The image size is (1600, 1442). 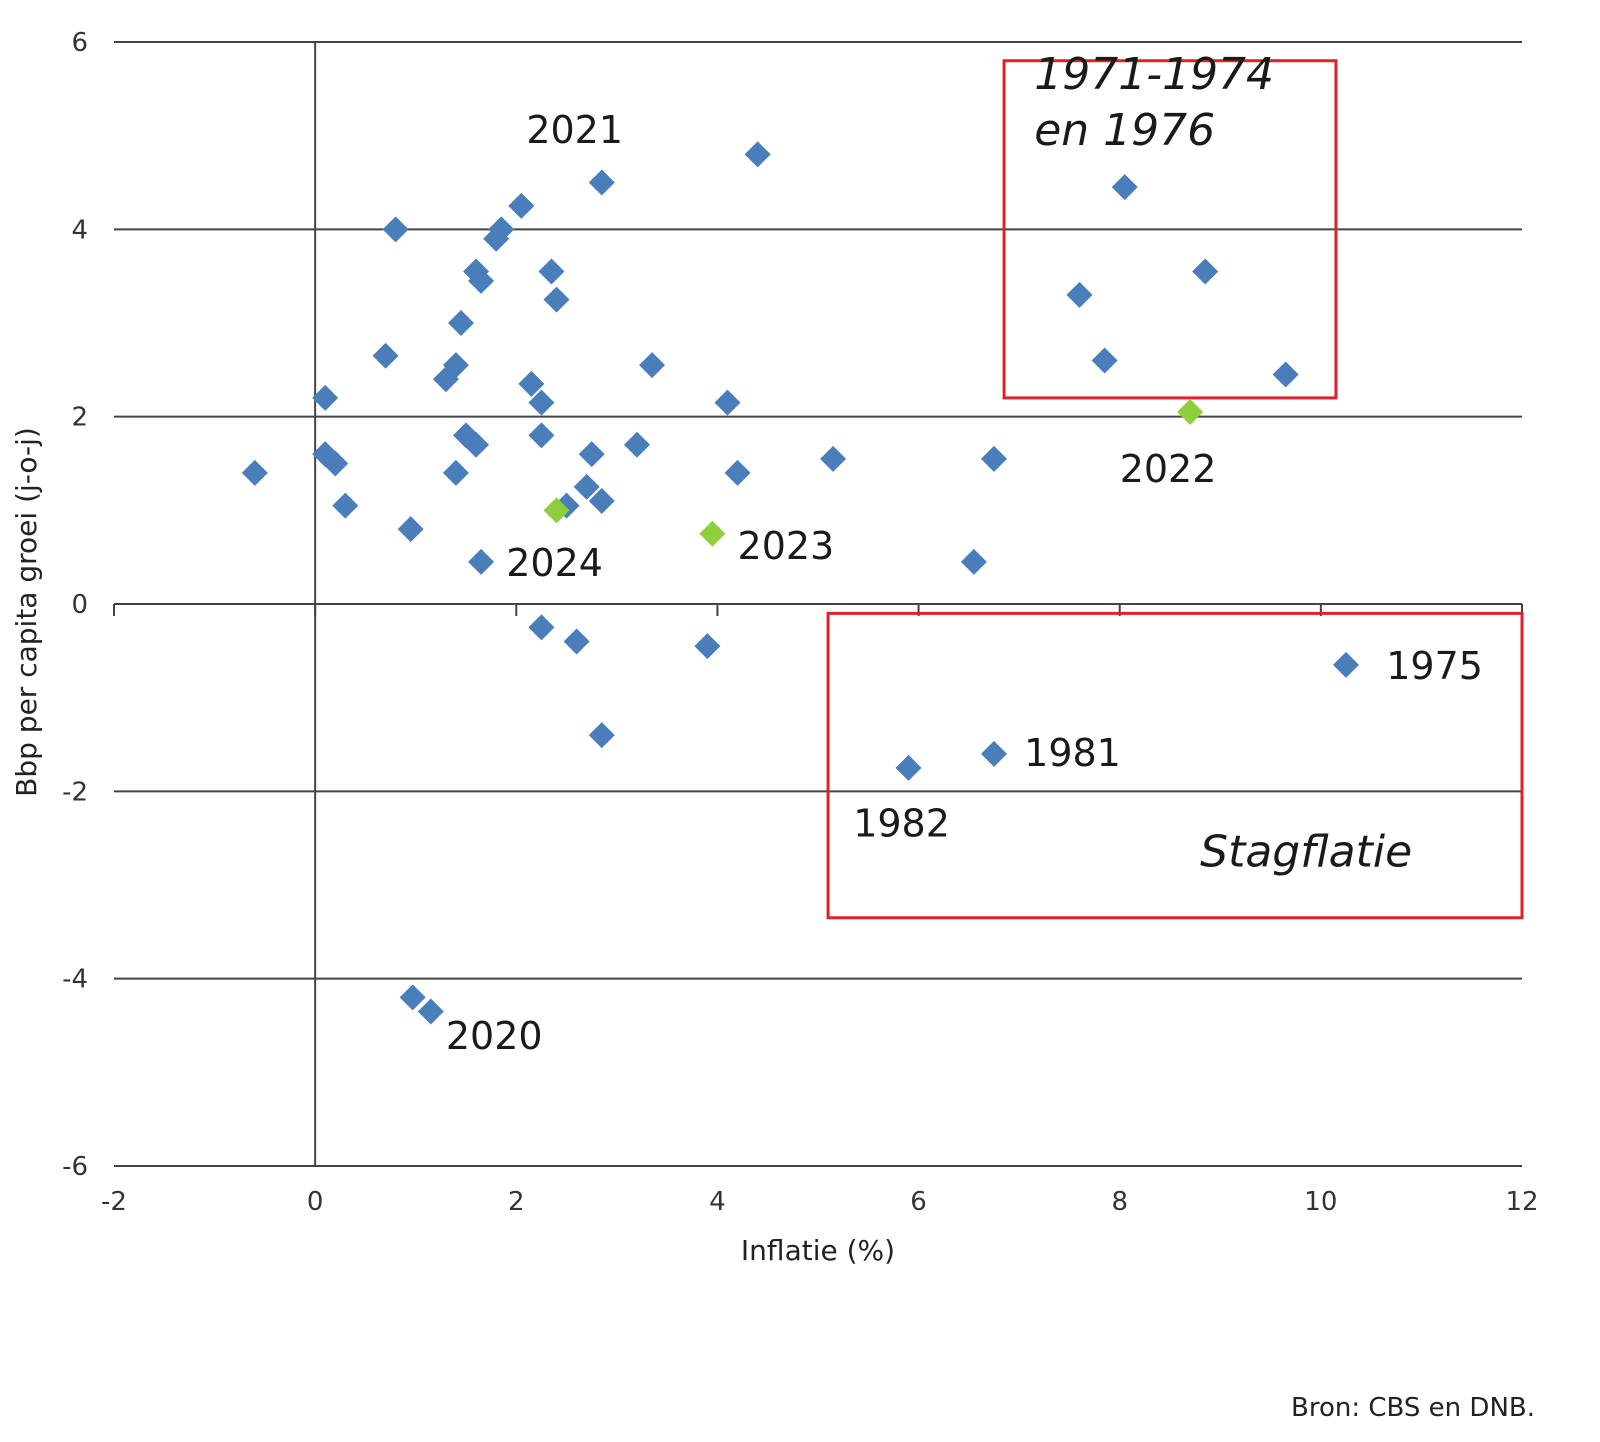 I want to click on x-tick-label: 8, so click(x=1119, y=1202).